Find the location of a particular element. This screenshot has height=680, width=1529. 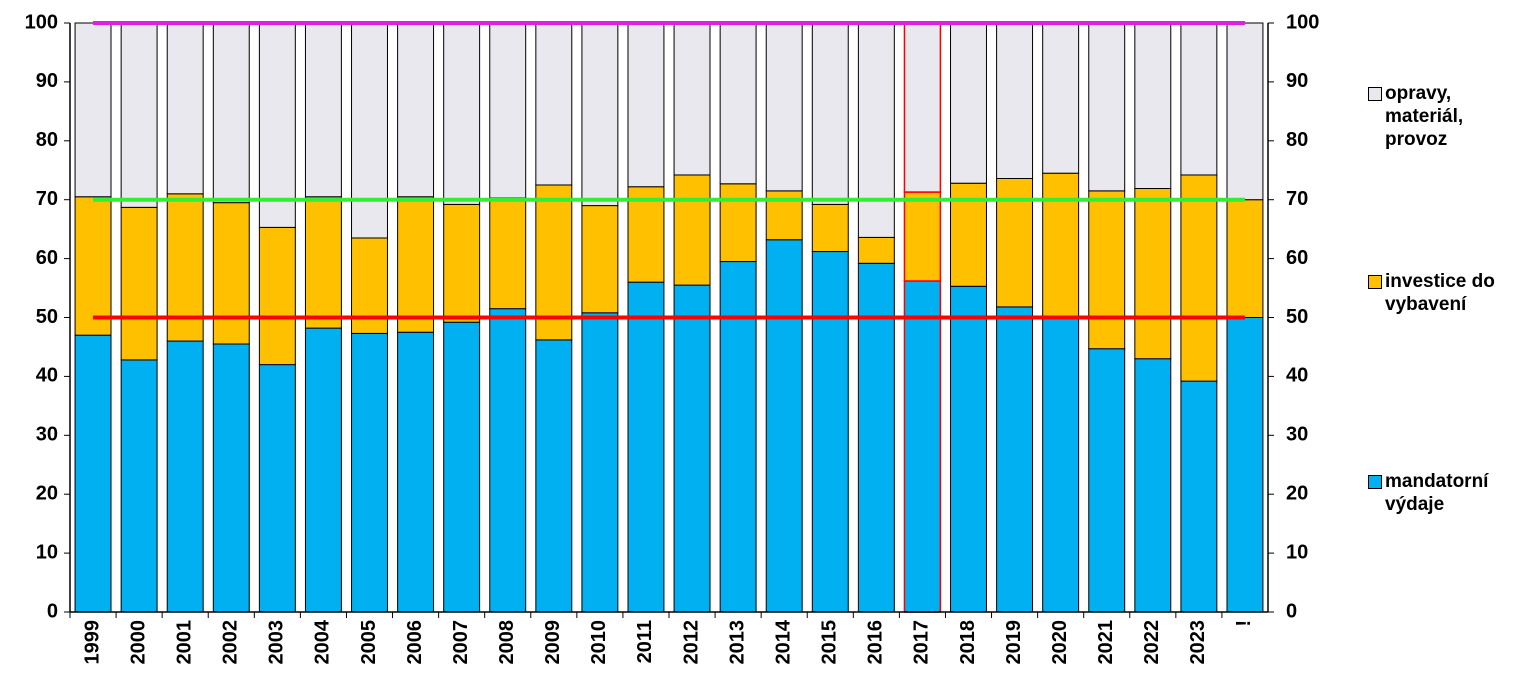

y2-tick-label: 40 is located at coordinates (1297, 376).